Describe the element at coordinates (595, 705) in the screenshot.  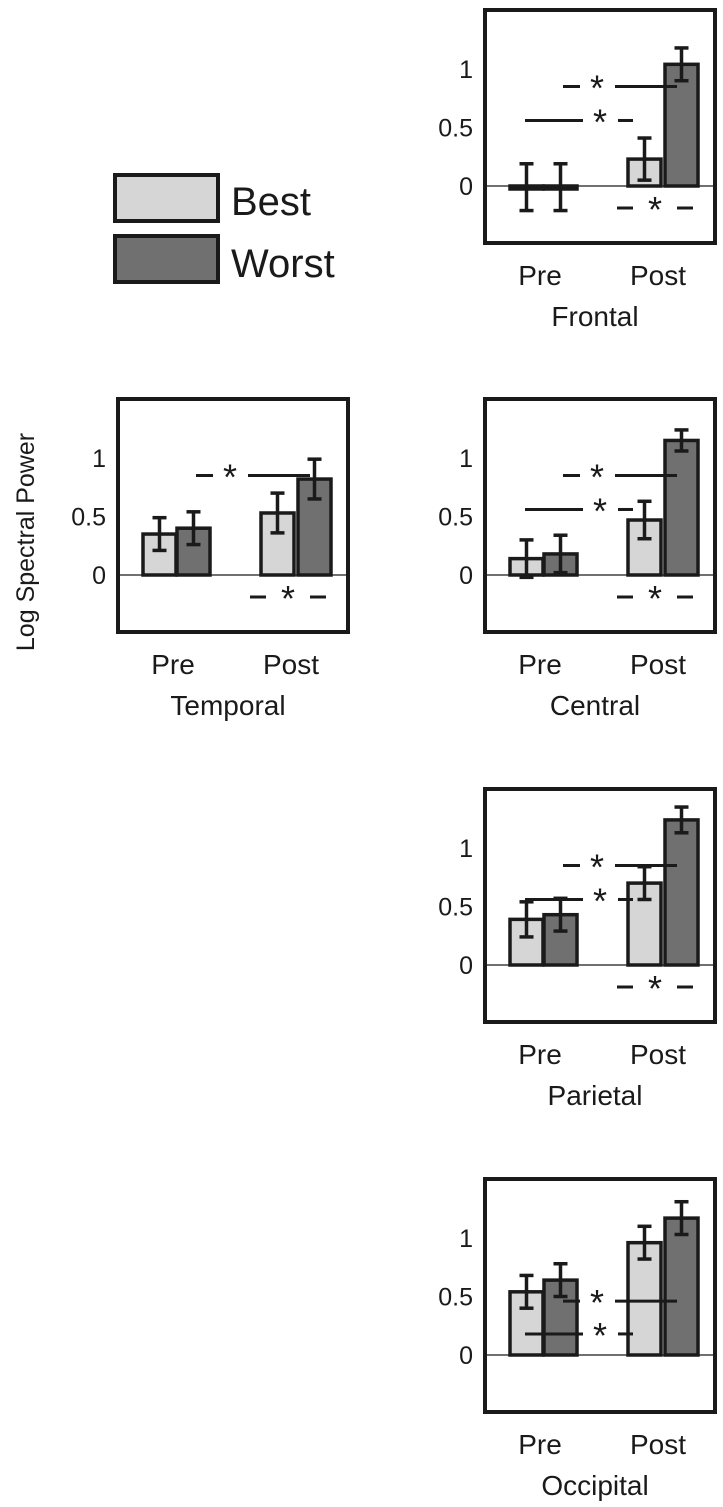
I see `panel-title: Central` at that location.